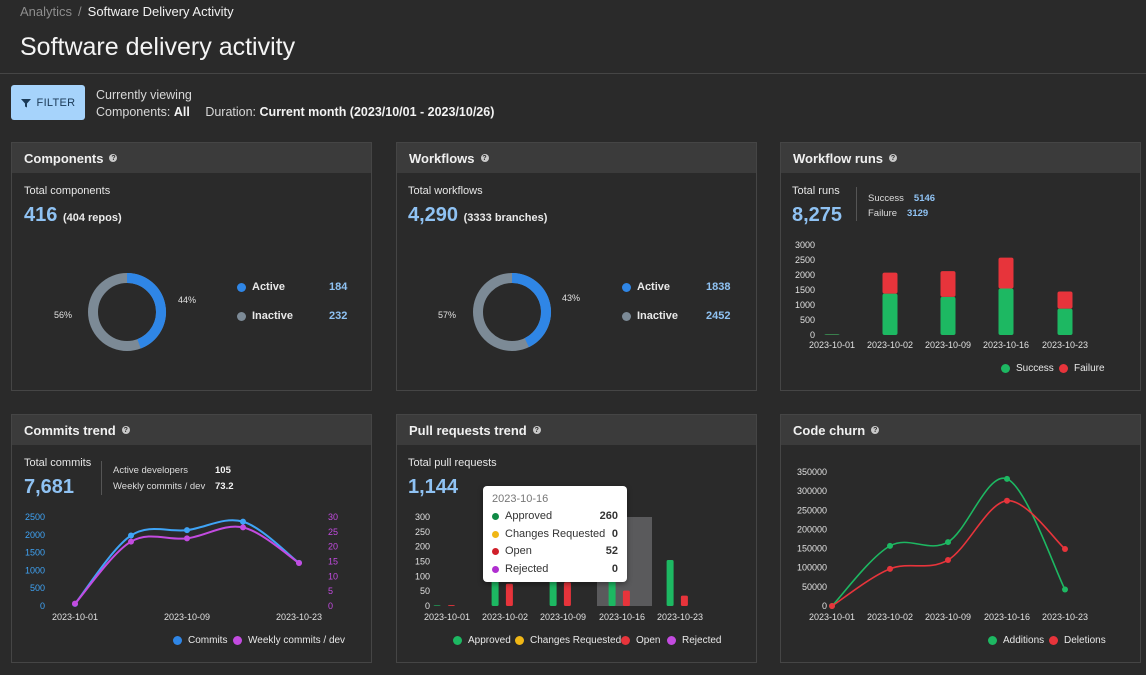  I want to click on weekly-dot-icon, so click(237, 640).